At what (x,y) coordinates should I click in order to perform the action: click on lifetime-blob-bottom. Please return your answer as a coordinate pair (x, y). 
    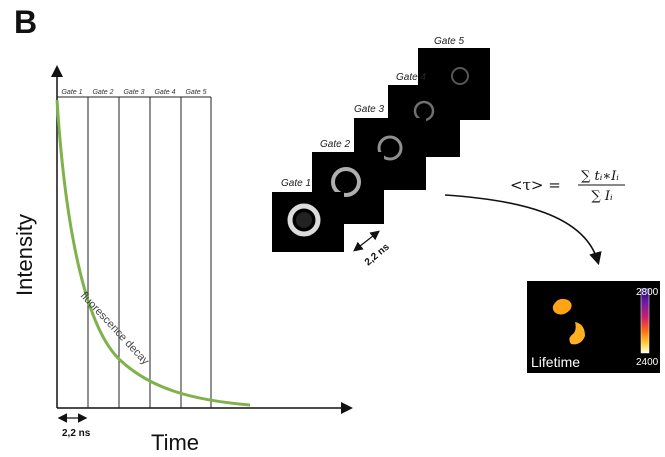
    Looking at the image, I should click on (577, 333).